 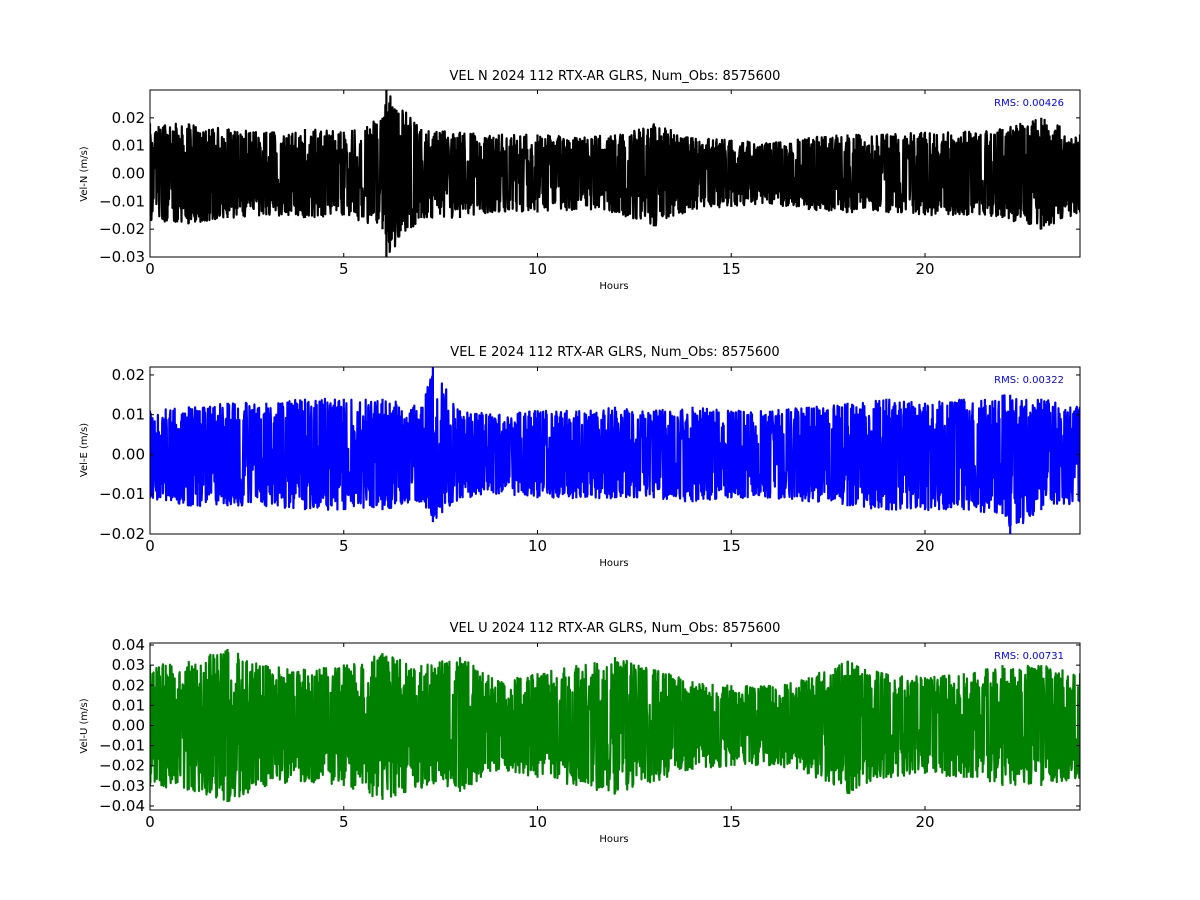 I want to click on vel-n-rms-annotation: RMS: 0.00426, so click(x=1029, y=103).